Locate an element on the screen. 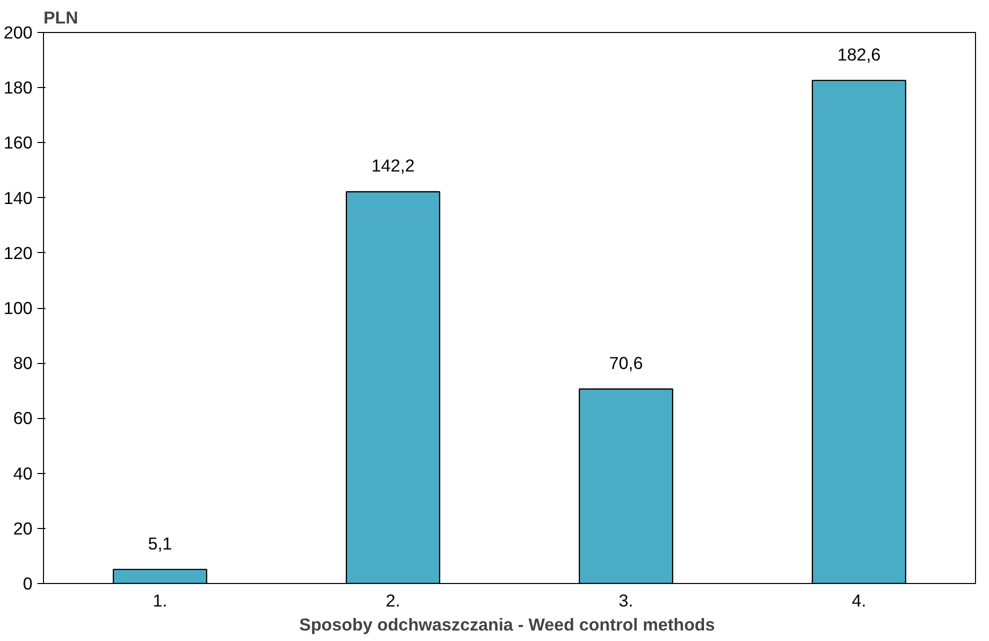 The width and height of the screenshot is (989, 641). data-label: 142,2 is located at coordinates (393, 166).